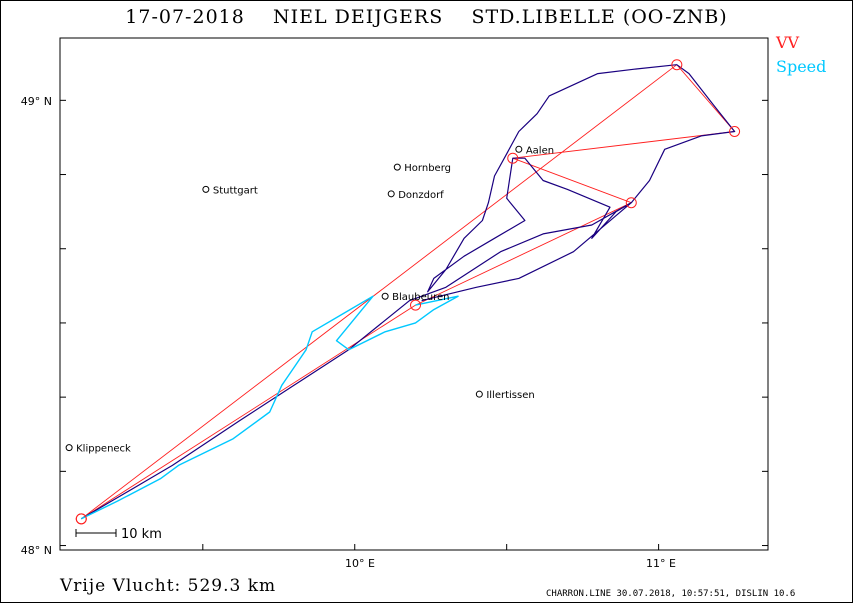 The image size is (853, 603). I want to click on scale-bar-label: 10 km, so click(141, 534).